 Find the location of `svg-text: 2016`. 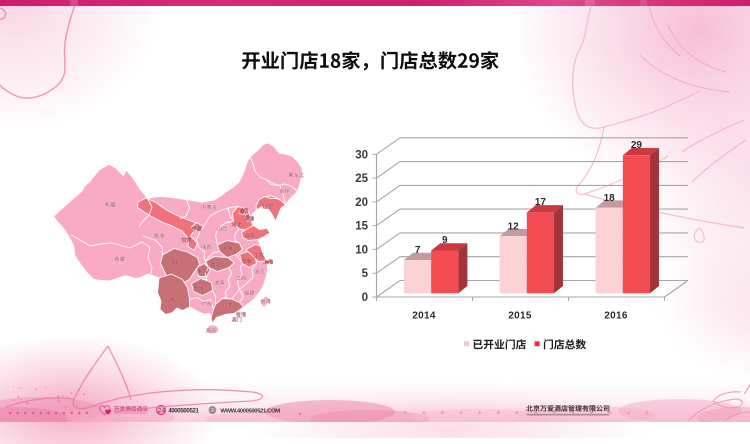

svg-text: 2016 is located at coordinates (616, 316).